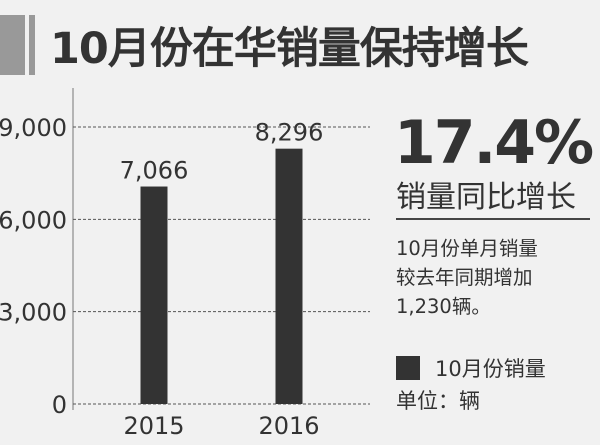 The width and height of the screenshot is (600, 445). Describe the element at coordinates (464, 277) in the screenshot. I see `description-line: 较去年同期增加` at that location.